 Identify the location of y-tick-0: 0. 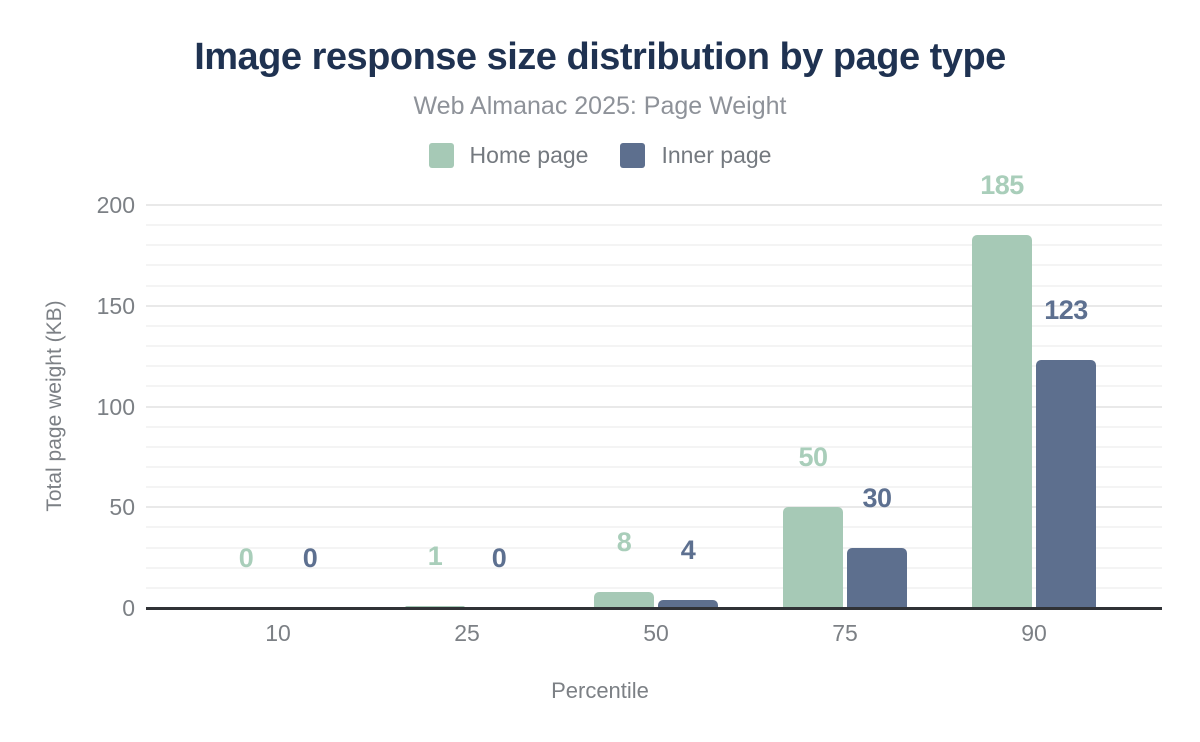
(128, 608).